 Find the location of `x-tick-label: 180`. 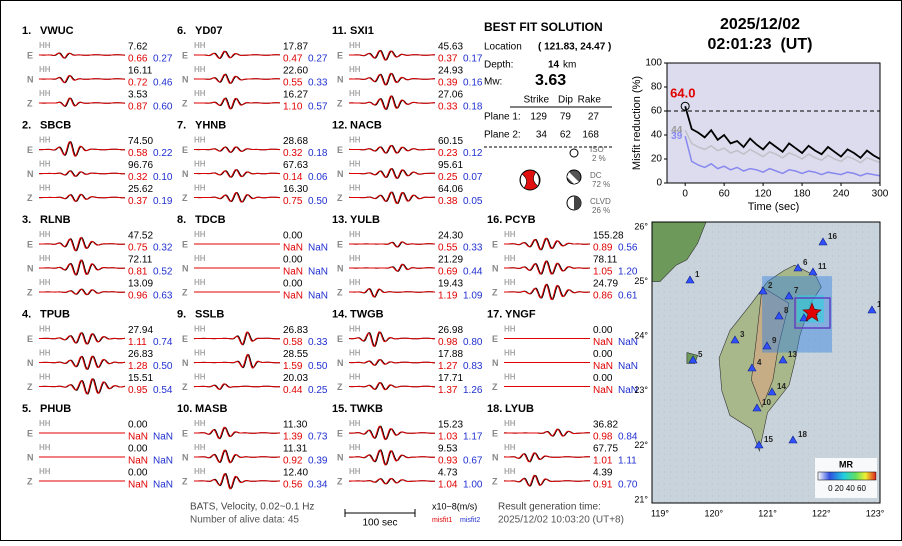

x-tick-label: 180 is located at coordinates (802, 194).